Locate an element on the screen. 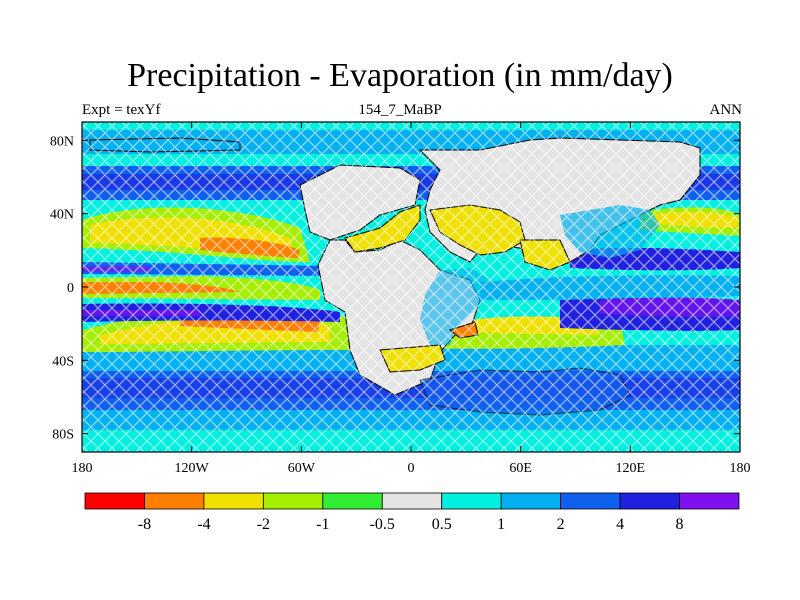 Image resolution: width=800 pixels, height=600 pixels. experiment-label: Expt = texYf is located at coordinates (121, 110).